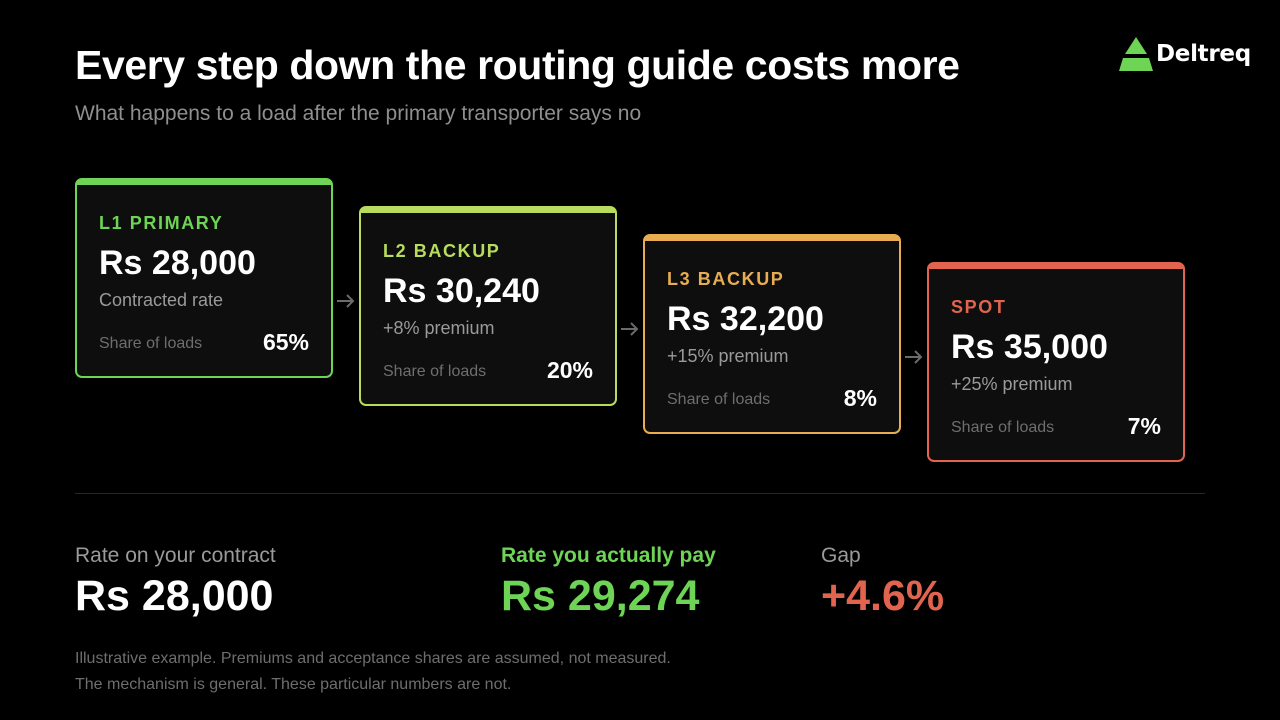 The width and height of the screenshot is (1280, 720). I want to click on tier-share-value: 8%, so click(860, 398).